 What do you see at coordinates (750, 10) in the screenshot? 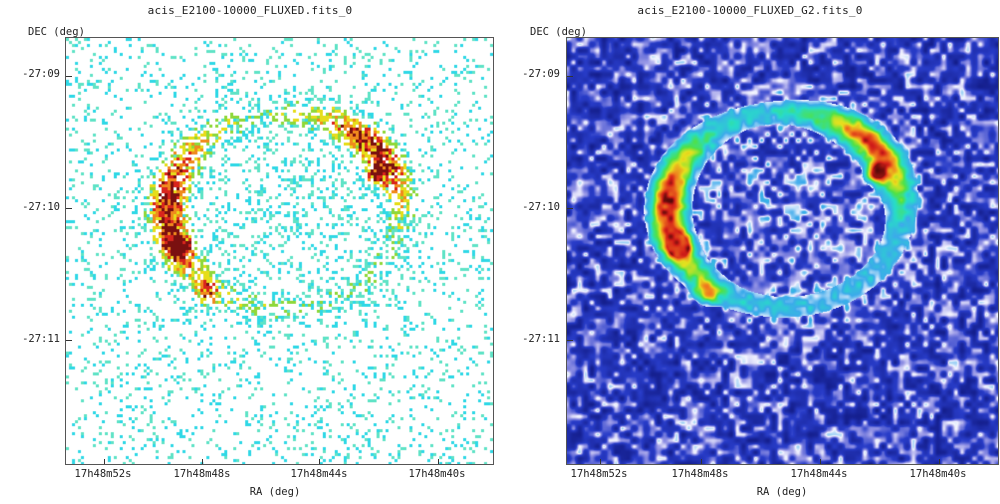
I see `panel-title: acis_E2100-10000_FLUXED_G2.fits_0` at bounding box center [750, 10].